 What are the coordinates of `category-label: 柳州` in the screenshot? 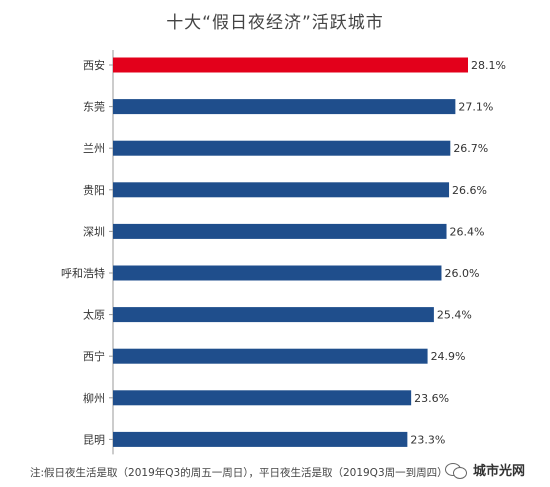 It's located at (94, 398).